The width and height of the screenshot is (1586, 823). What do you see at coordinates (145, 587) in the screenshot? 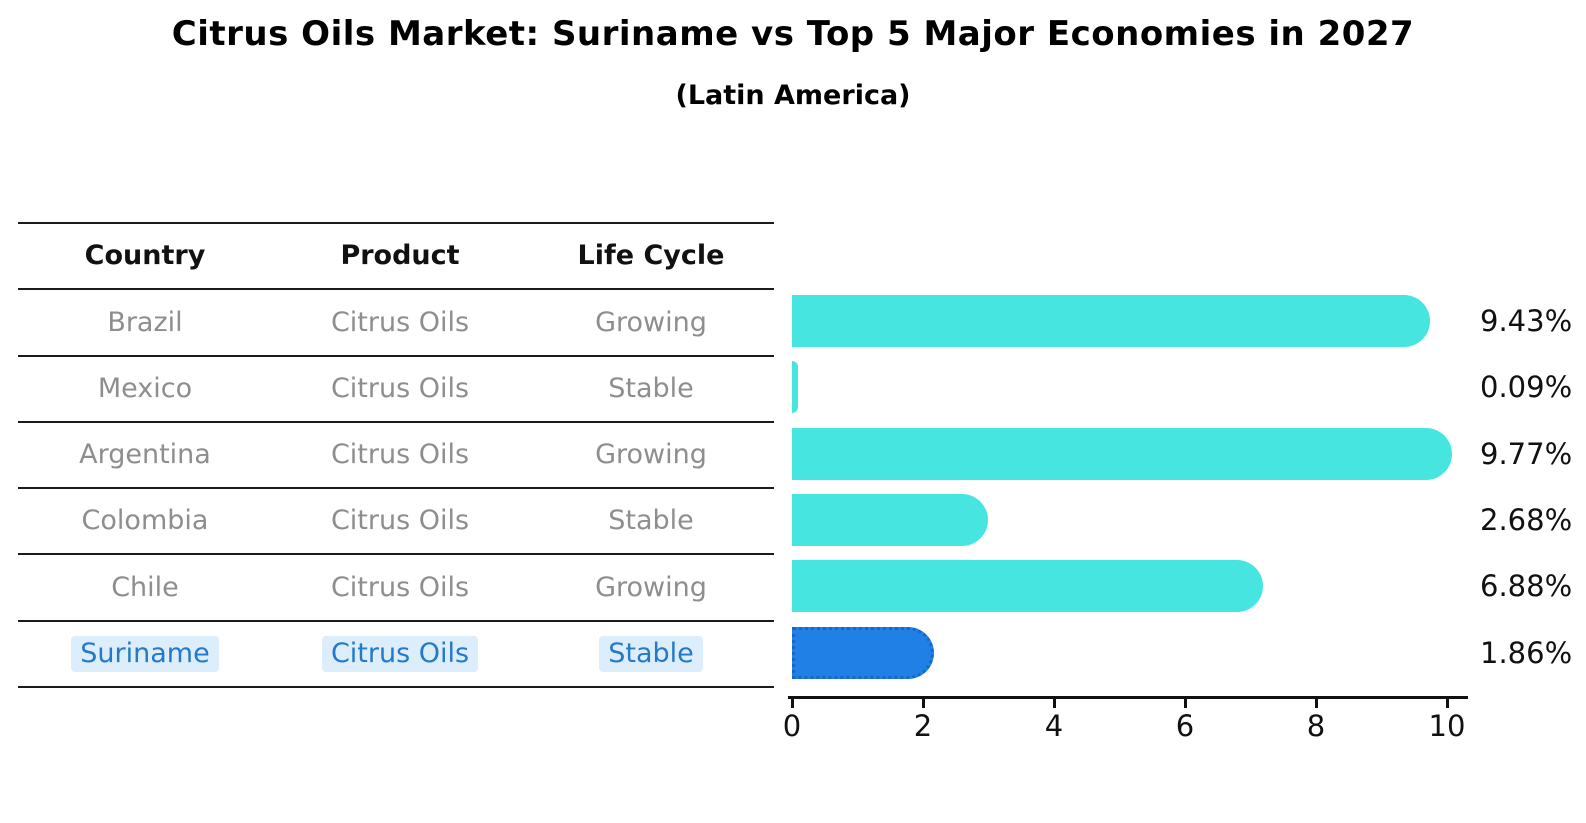
I see `country-cell: Chile` at bounding box center [145, 587].